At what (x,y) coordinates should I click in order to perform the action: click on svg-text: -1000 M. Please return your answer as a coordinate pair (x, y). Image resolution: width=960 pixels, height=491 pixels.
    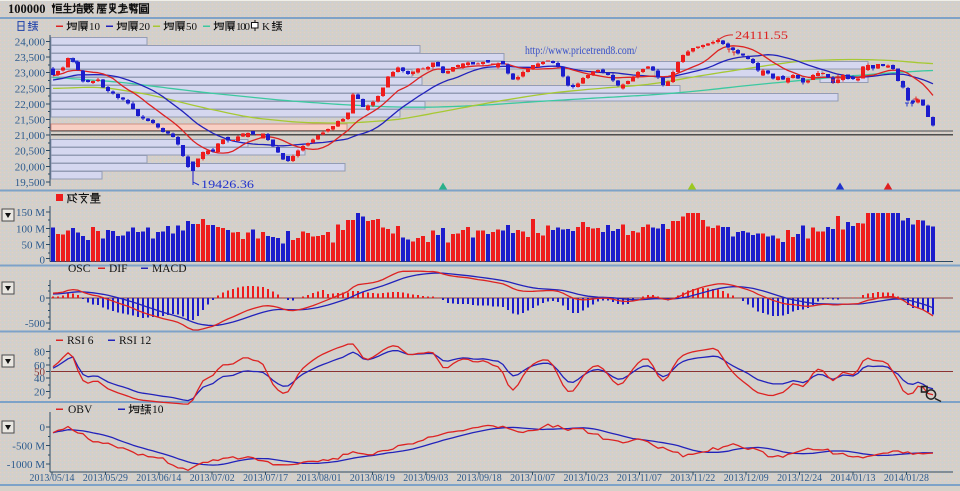
    Looking at the image, I should click on (26, 465).